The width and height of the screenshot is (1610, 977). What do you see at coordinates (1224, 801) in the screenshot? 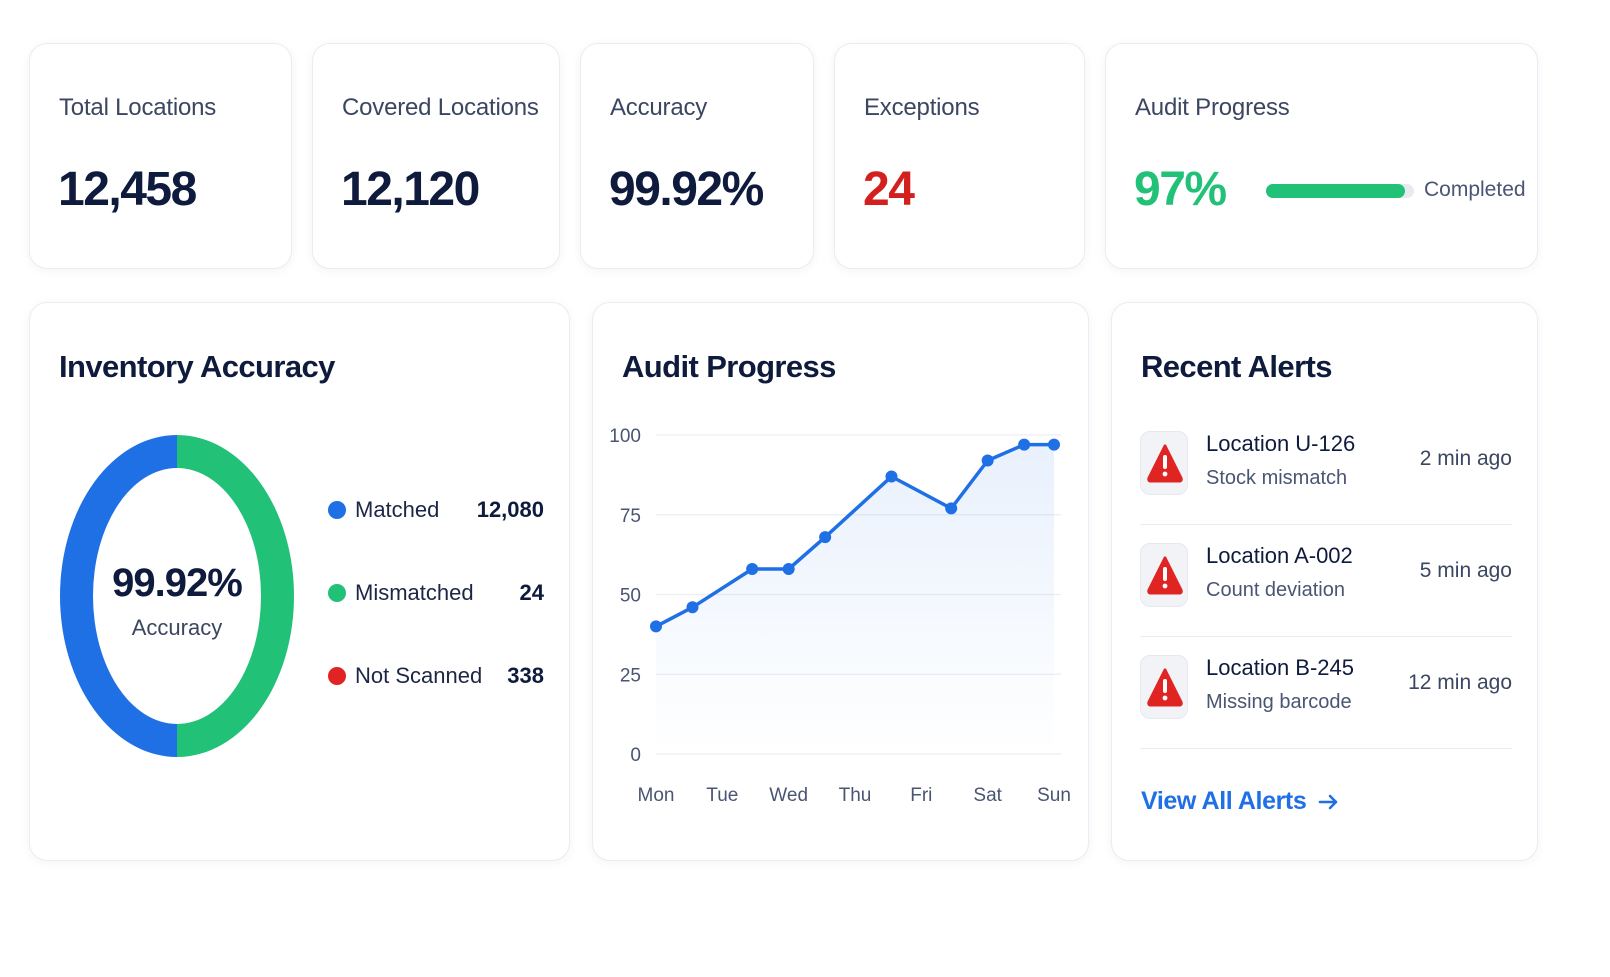
I see `view-all-alerts-label: View All Alerts` at bounding box center [1224, 801].